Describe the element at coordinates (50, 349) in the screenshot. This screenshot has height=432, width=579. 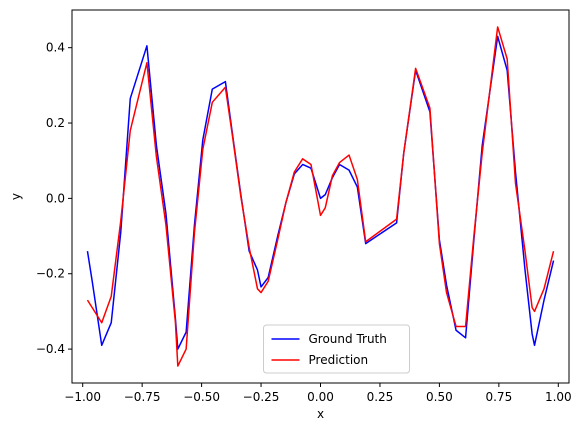
I see `y-tick-label: −0.4` at that location.